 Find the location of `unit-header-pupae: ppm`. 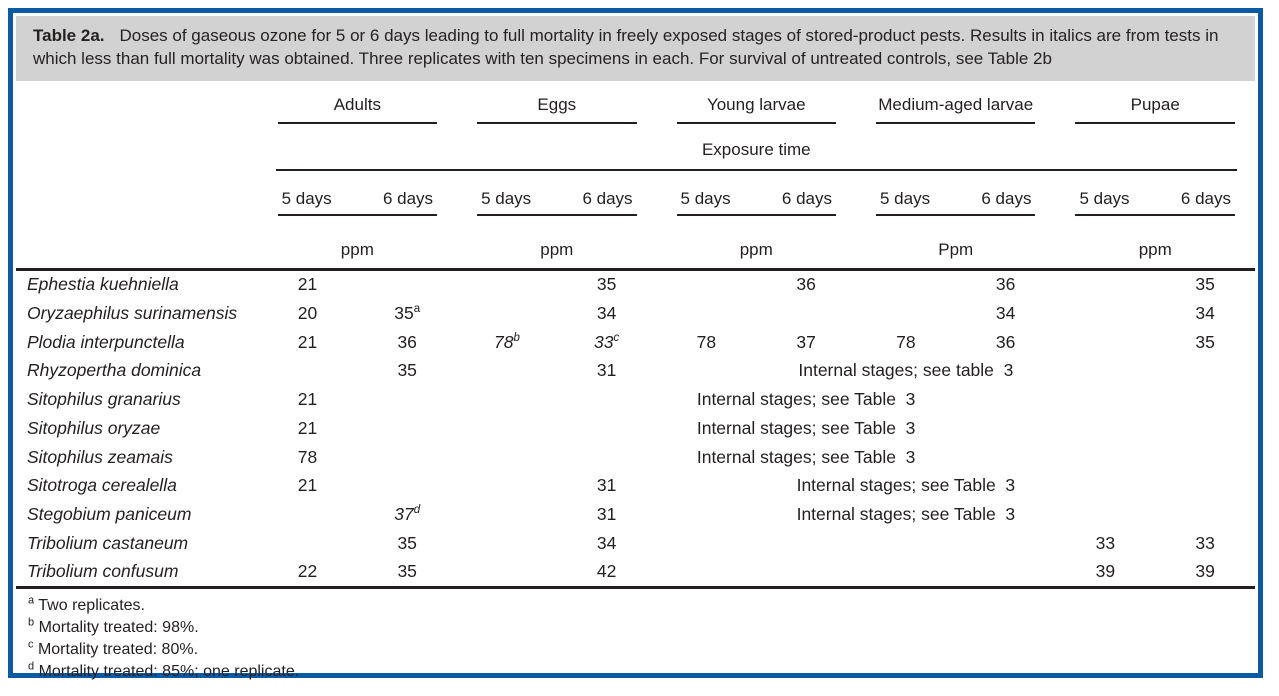

unit-header-pupae: ppm is located at coordinates (1155, 243).